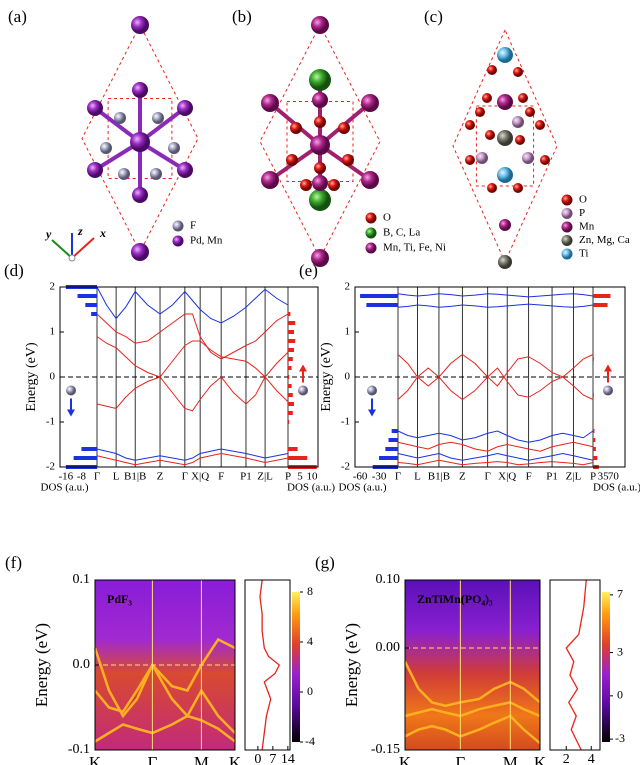 The height and width of the screenshot is (765, 640). Describe the element at coordinates (160, 477) in the screenshot. I see `x-tick-label: Z` at that location.